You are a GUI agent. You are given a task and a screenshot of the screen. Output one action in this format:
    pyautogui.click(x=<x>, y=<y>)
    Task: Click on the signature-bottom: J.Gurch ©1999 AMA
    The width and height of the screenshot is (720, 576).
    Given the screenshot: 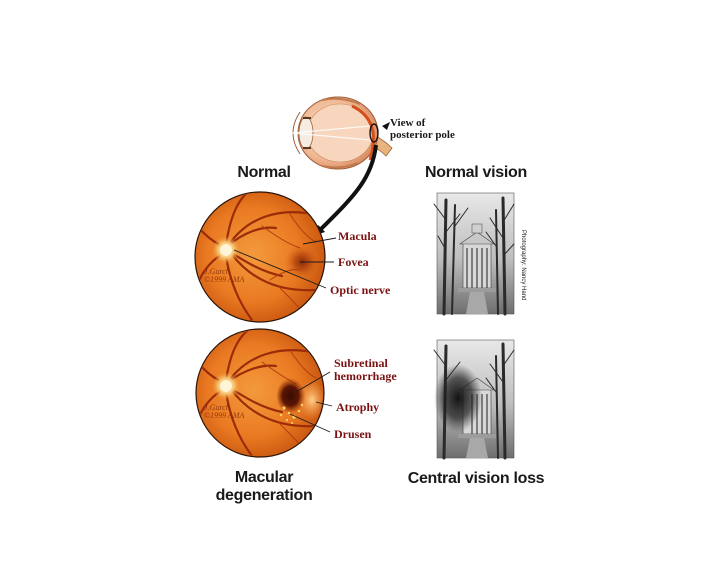 What is the action you would take?
    pyautogui.click(x=224, y=412)
    